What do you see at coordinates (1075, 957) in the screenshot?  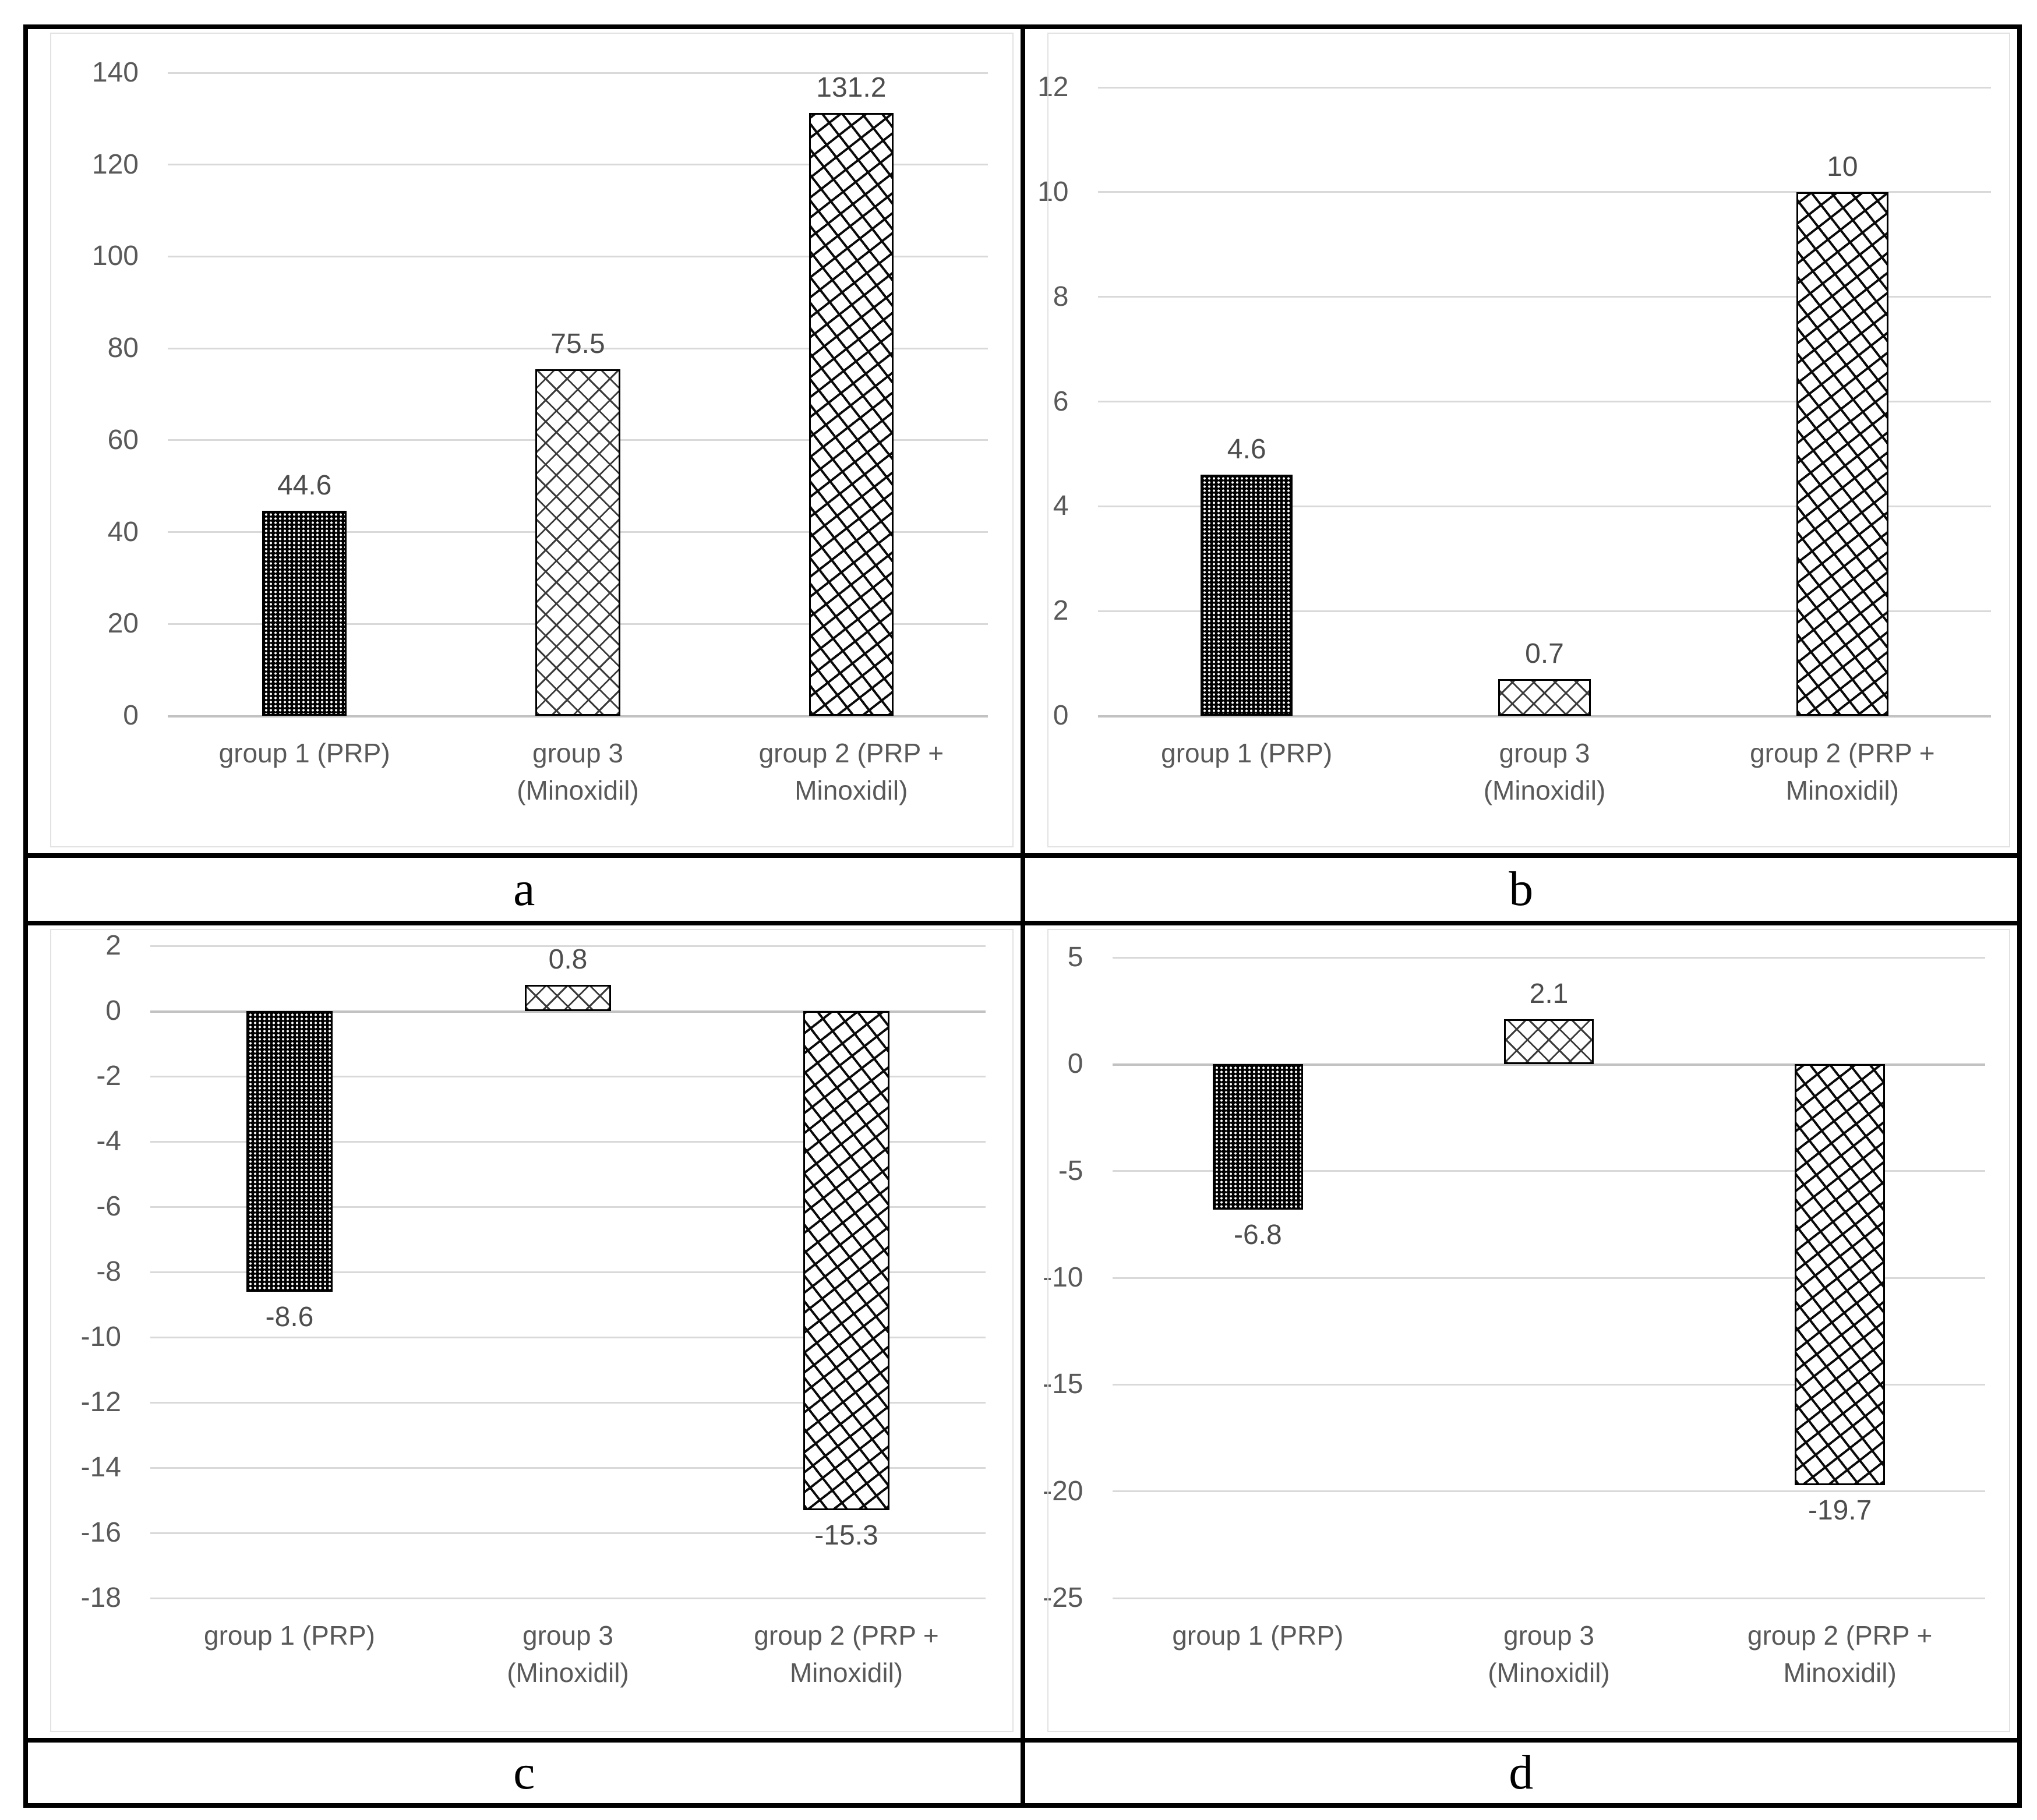 I see `y-tick-label: 5` at bounding box center [1075, 957].